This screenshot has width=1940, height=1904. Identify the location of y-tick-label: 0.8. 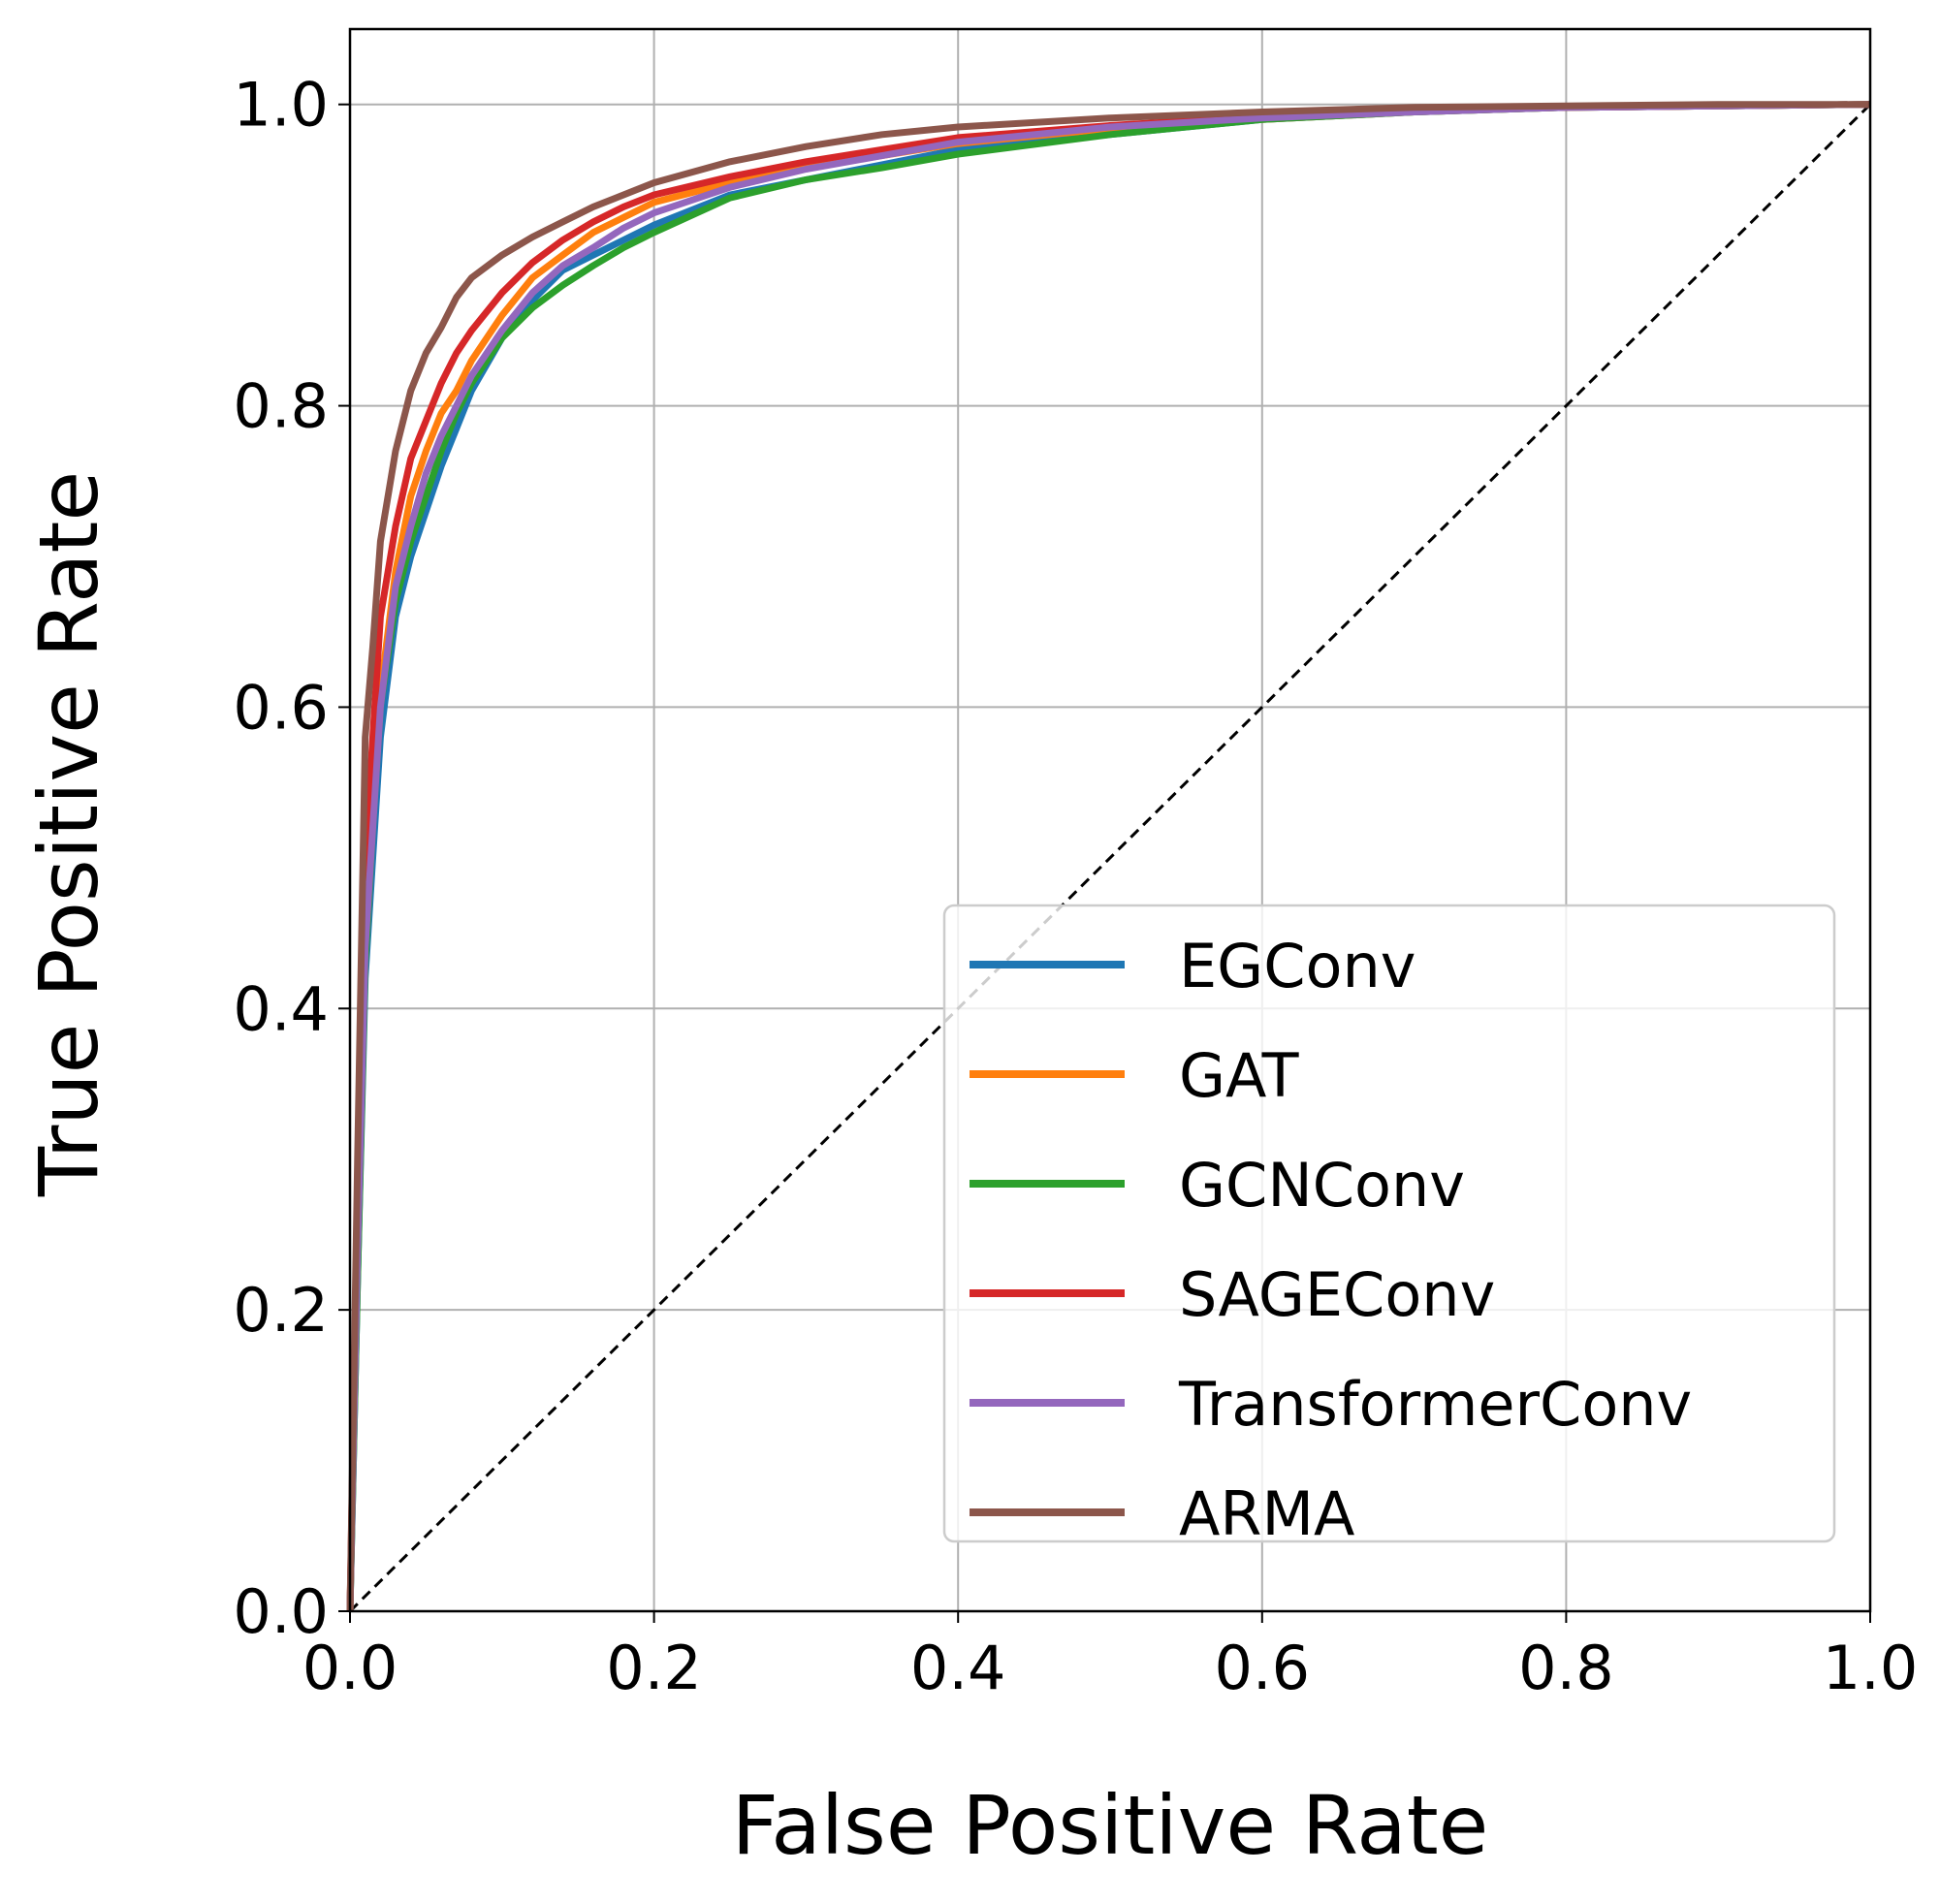
(281, 406).